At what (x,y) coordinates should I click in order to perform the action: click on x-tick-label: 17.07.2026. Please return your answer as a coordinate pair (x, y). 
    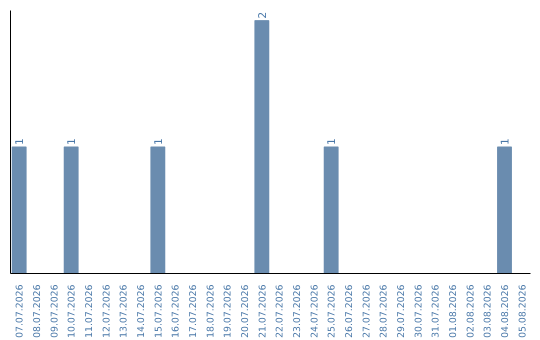
    Looking at the image, I should click on (193, 311).